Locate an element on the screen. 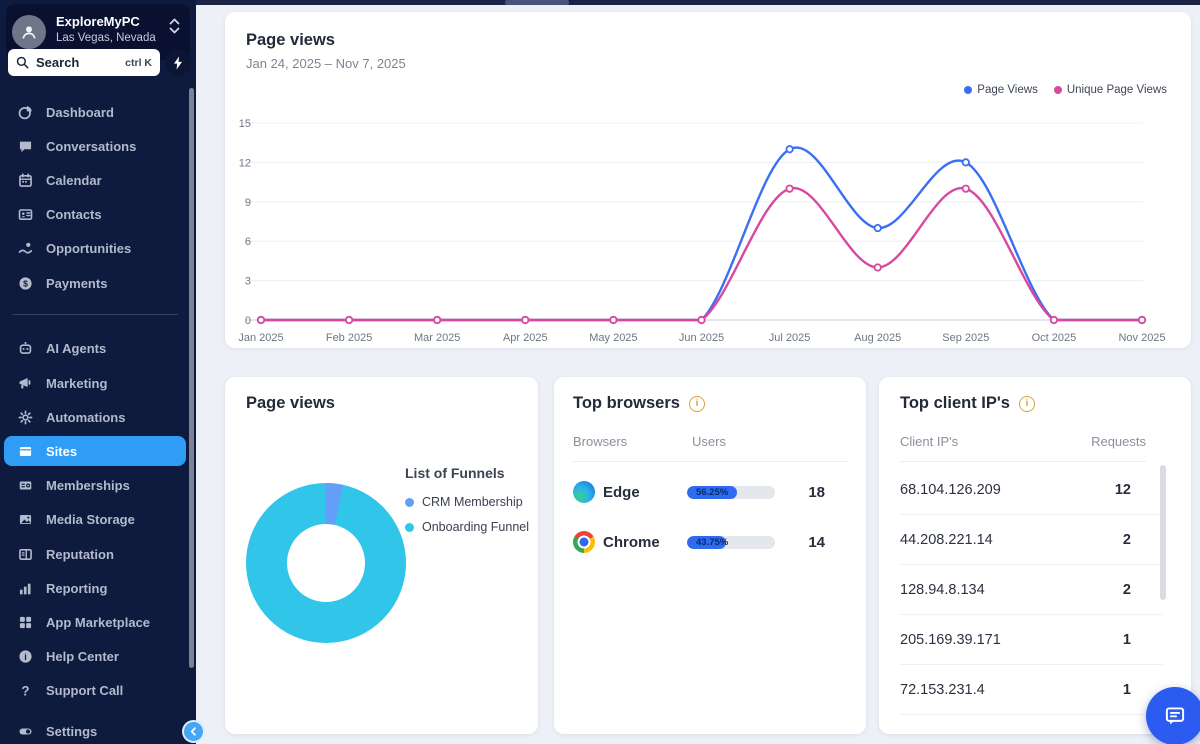  browser-row-edge: Edge 56.25% 18 is located at coordinates (710, 492).